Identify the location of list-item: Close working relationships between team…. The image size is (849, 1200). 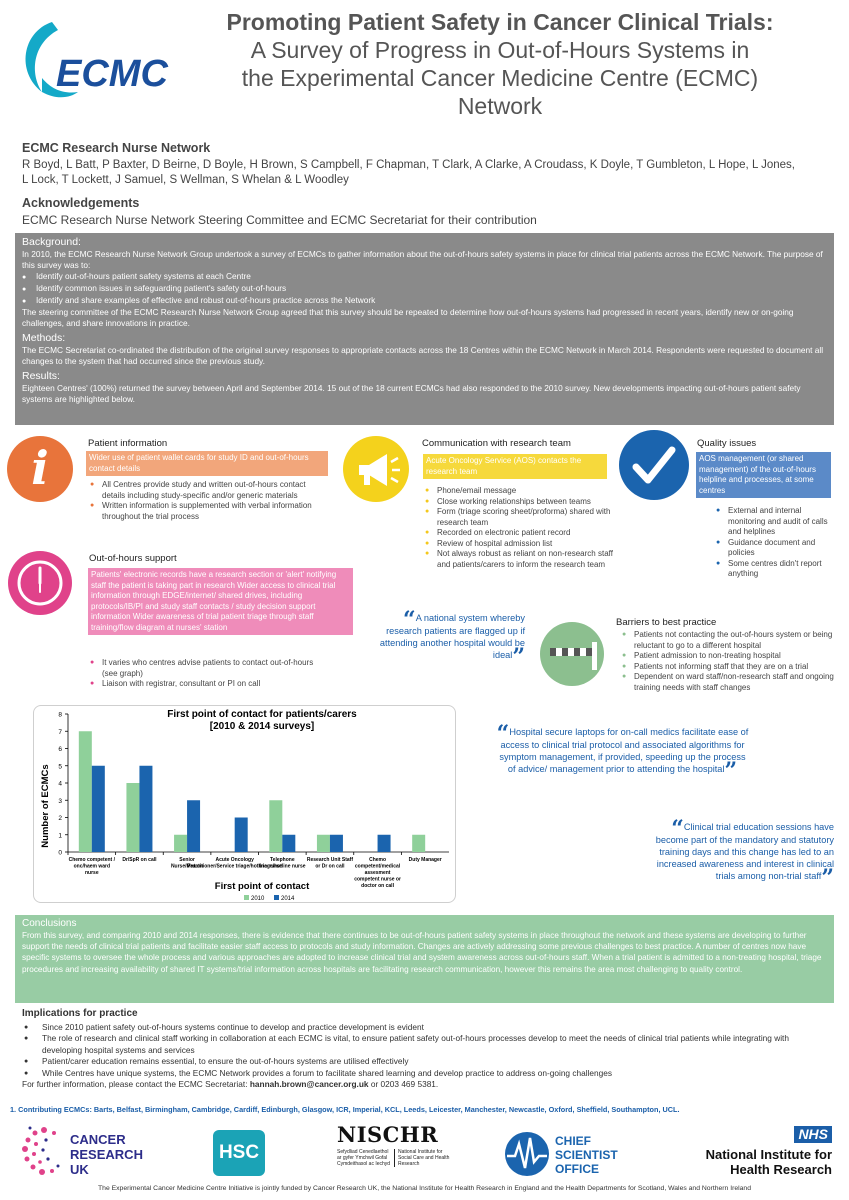
(520, 502).